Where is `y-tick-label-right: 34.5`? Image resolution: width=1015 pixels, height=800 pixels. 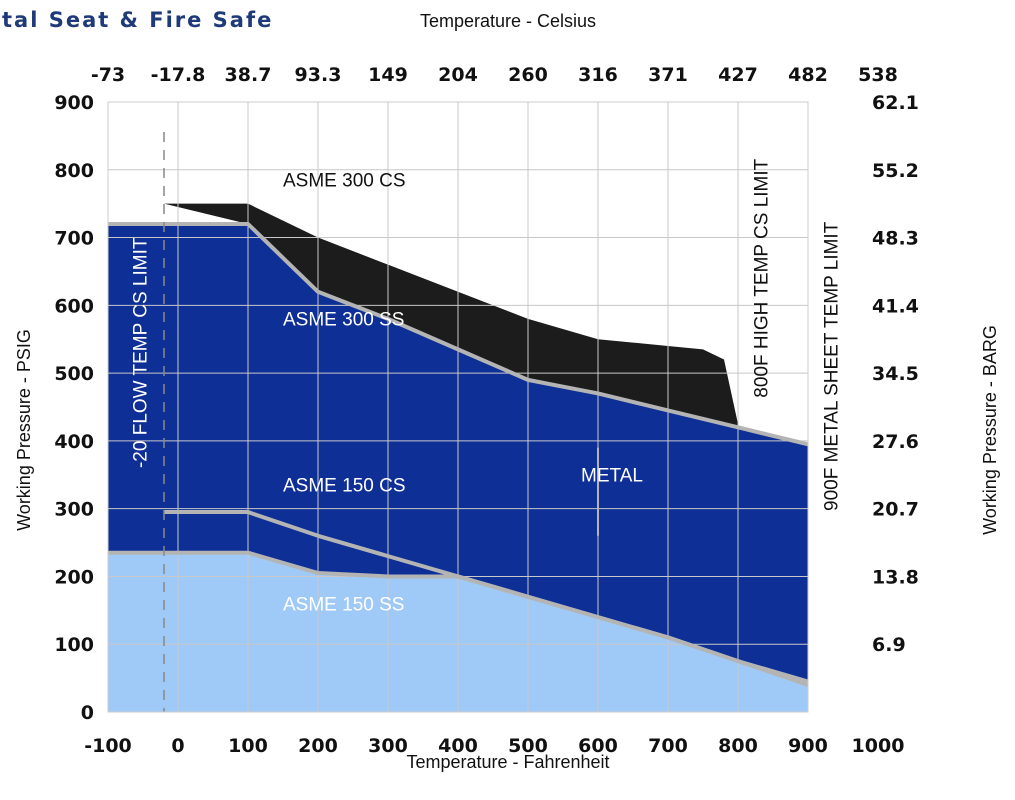
y-tick-label-right: 34.5 is located at coordinates (895, 374).